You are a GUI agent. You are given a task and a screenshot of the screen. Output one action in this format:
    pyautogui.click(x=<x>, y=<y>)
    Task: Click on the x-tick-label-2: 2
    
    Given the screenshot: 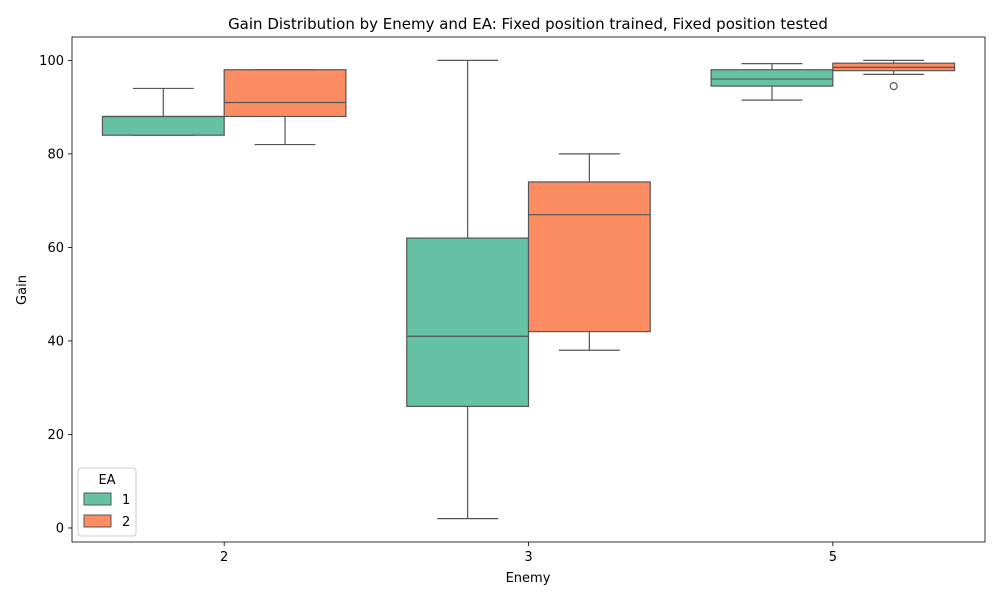 What is the action you would take?
    pyautogui.click(x=224, y=557)
    